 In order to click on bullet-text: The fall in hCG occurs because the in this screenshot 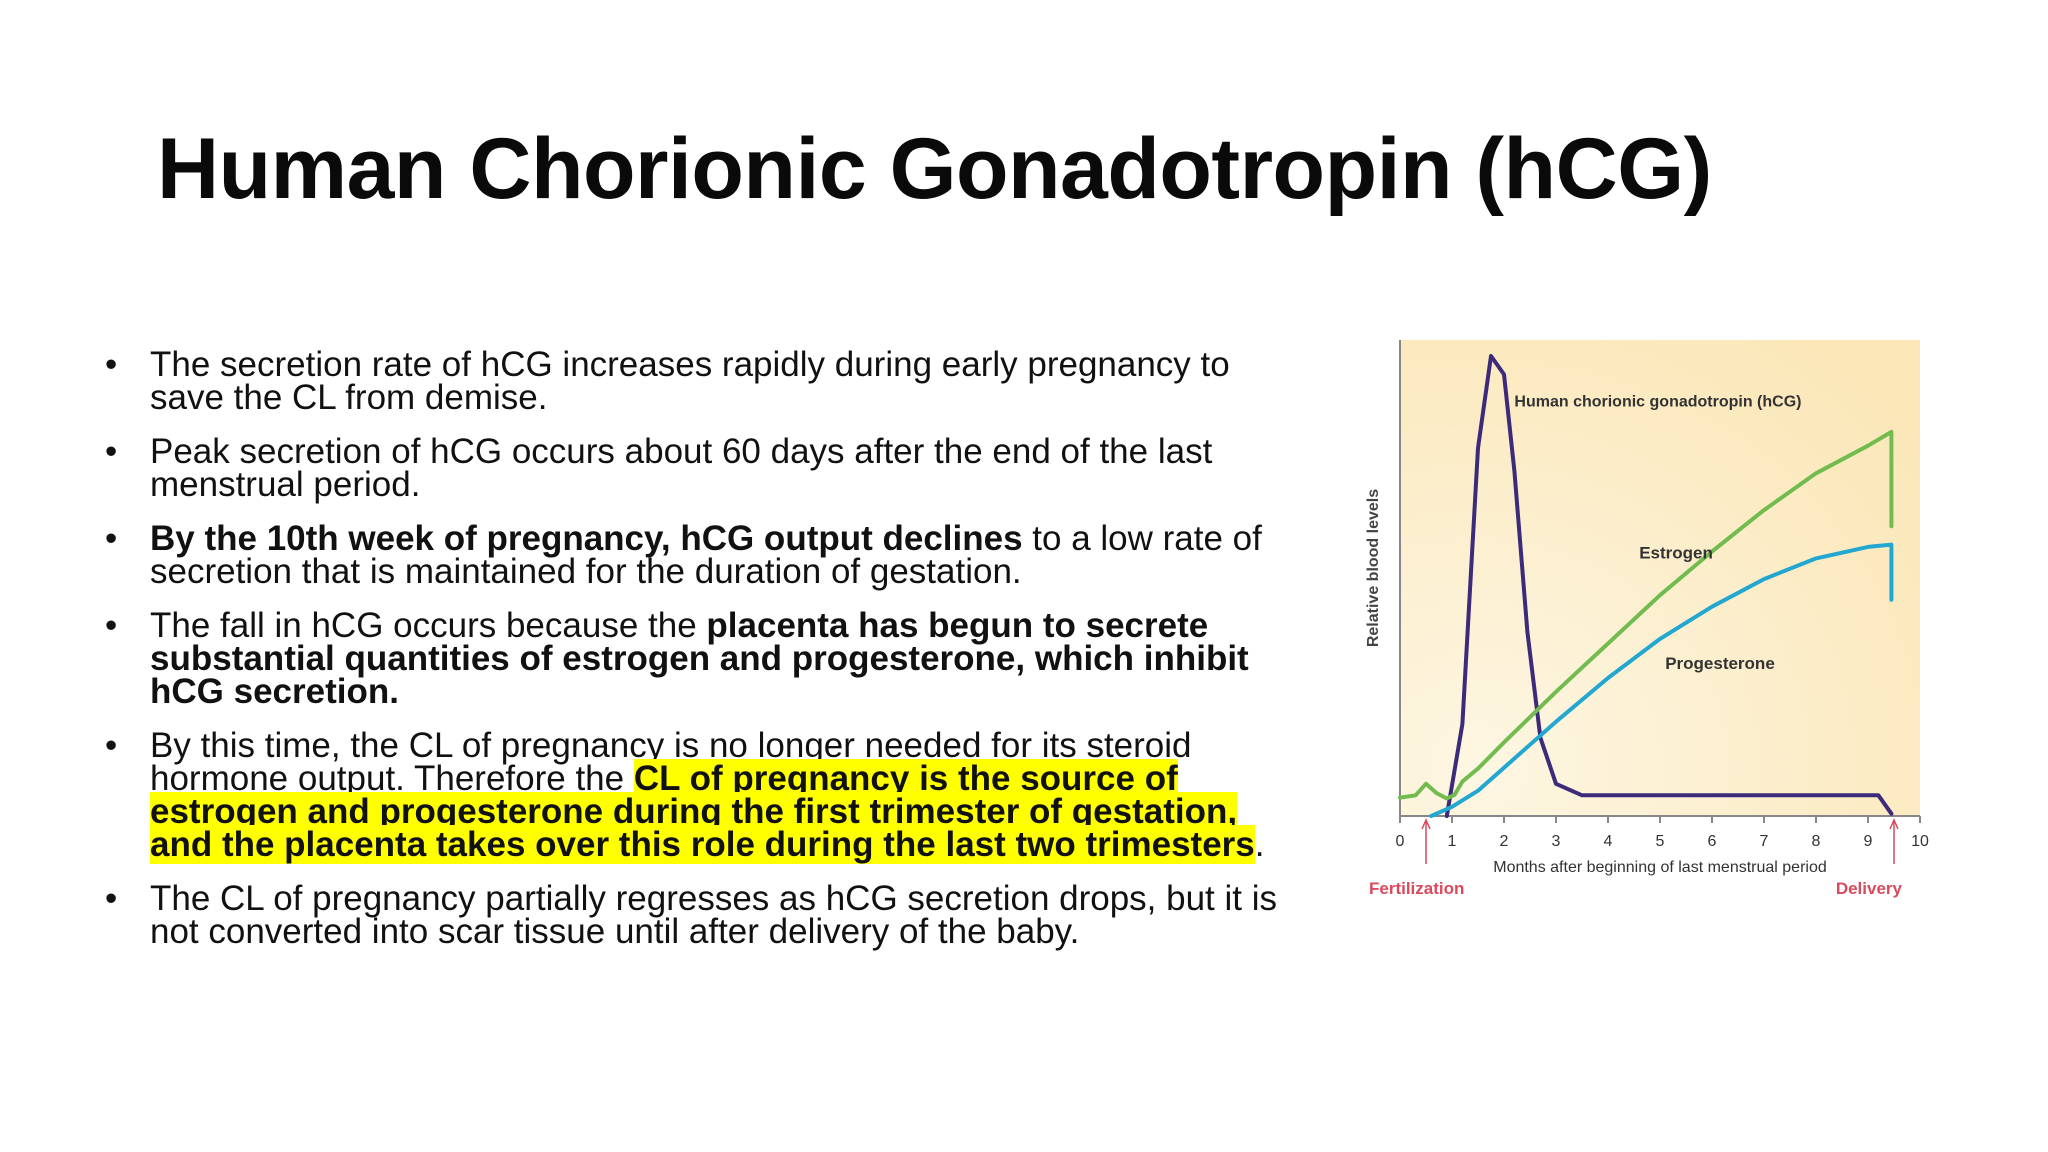, I will do `click(428, 625)`.